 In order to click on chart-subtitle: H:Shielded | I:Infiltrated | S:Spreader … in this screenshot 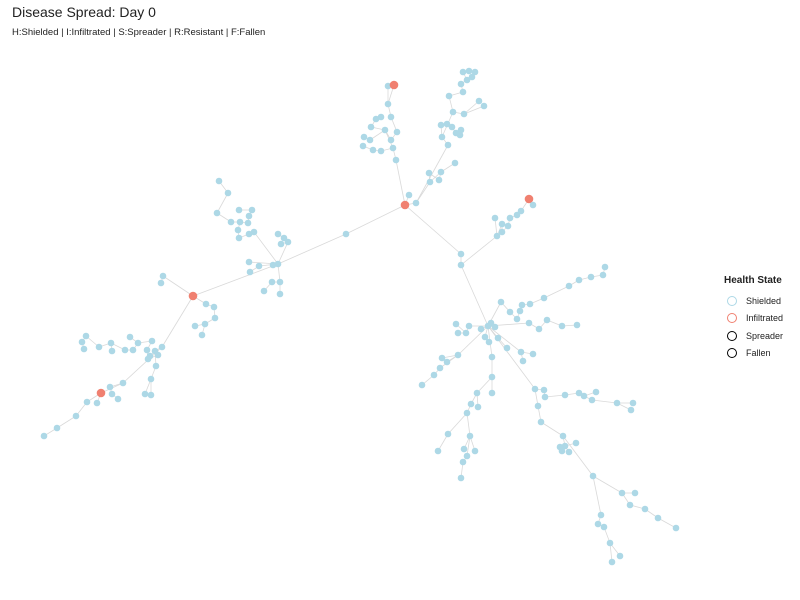, I will do `click(139, 32)`.